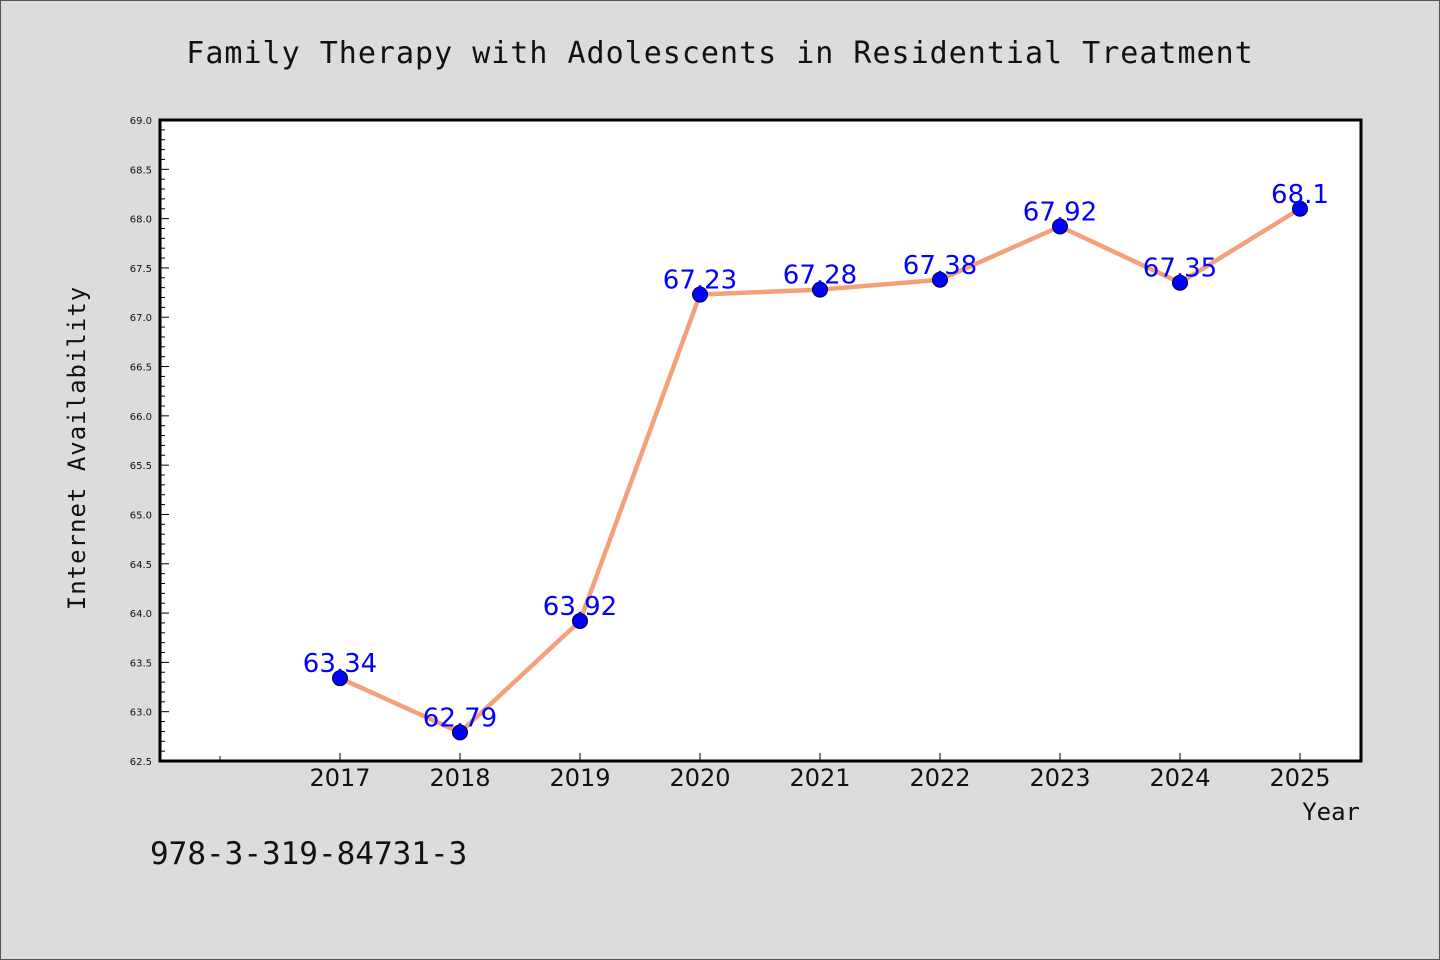 This screenshot has width=1440, height=960. Describe the element at coordinates (700, 281) in the screenshot. I see `data-label: 67.23` at that location.